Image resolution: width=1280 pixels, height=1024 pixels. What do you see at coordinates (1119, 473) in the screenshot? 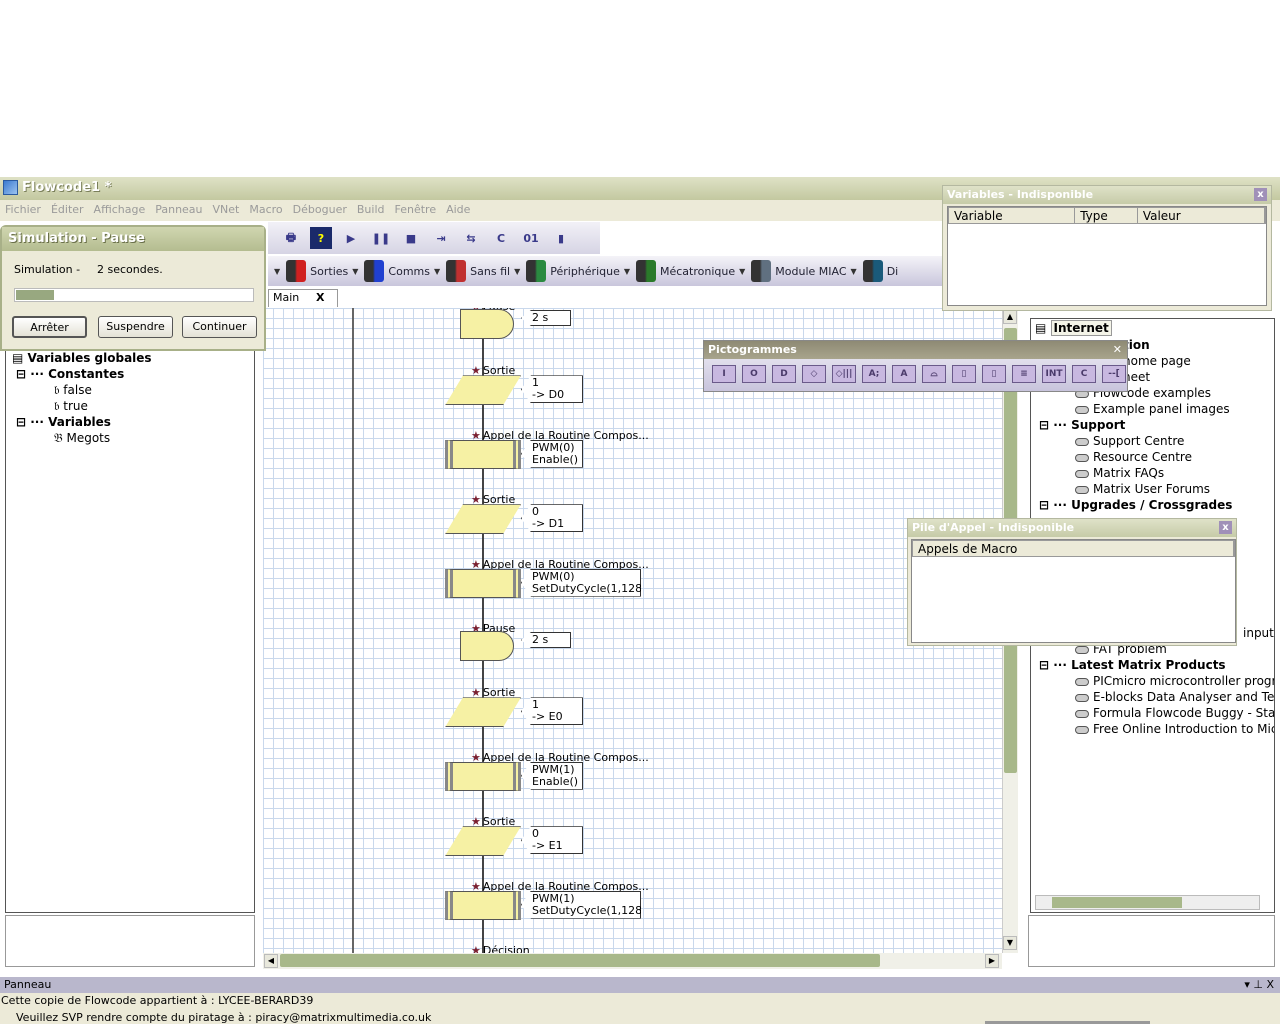
I see `tree-link: Matrix FAQs` at bounding box center [1119, 473].